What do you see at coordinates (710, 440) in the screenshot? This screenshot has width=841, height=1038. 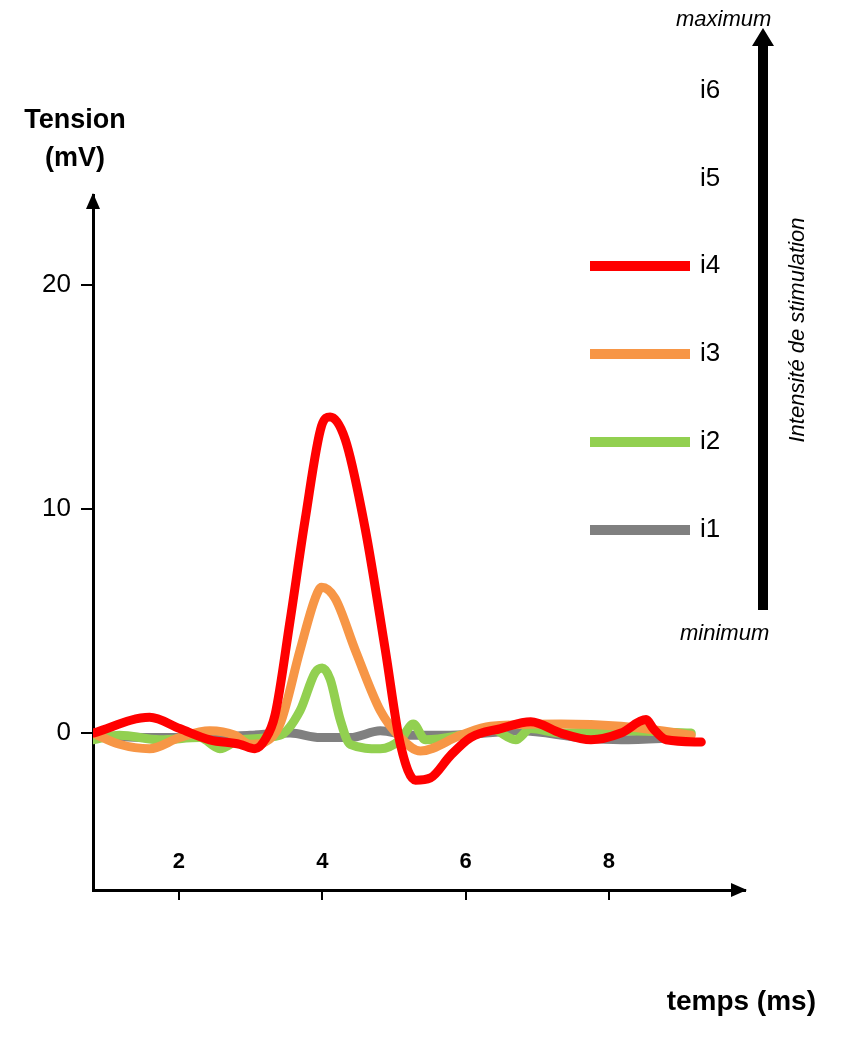 I see `legend-label: i2` at bounding box center [710, 440].